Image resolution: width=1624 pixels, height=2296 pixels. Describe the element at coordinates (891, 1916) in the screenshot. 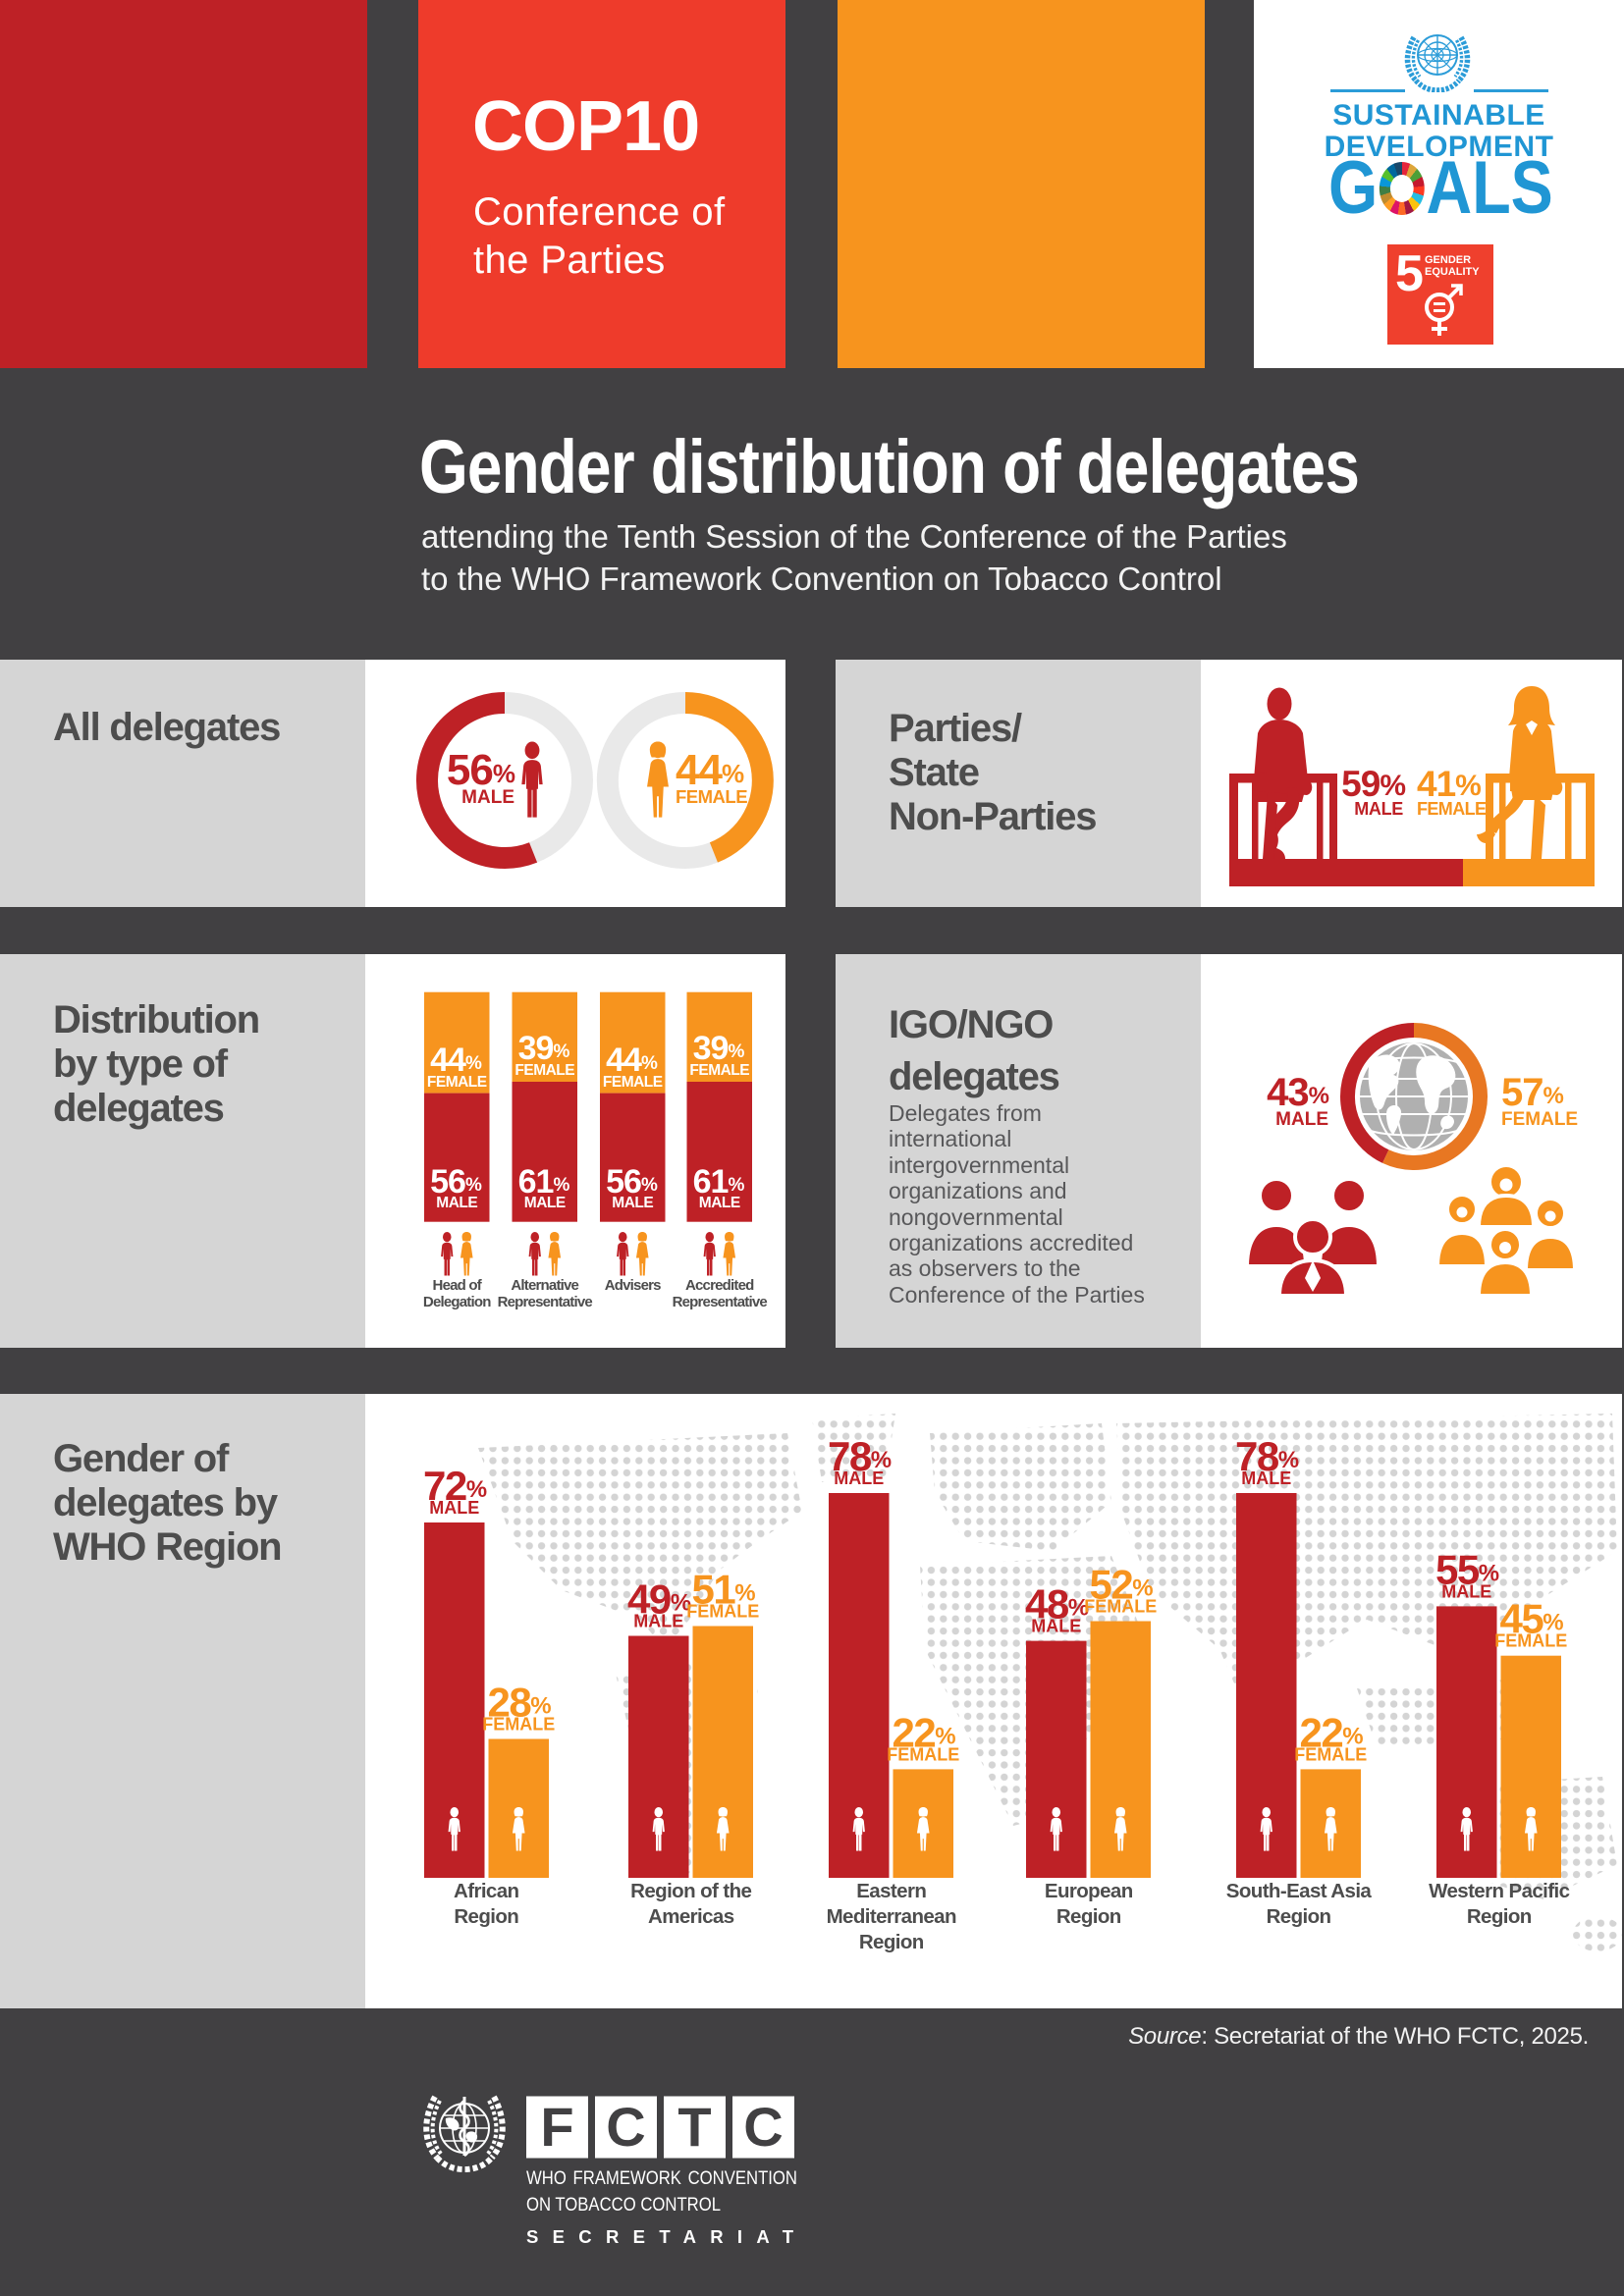

I see `svg-text: Mediterranean` at that location.